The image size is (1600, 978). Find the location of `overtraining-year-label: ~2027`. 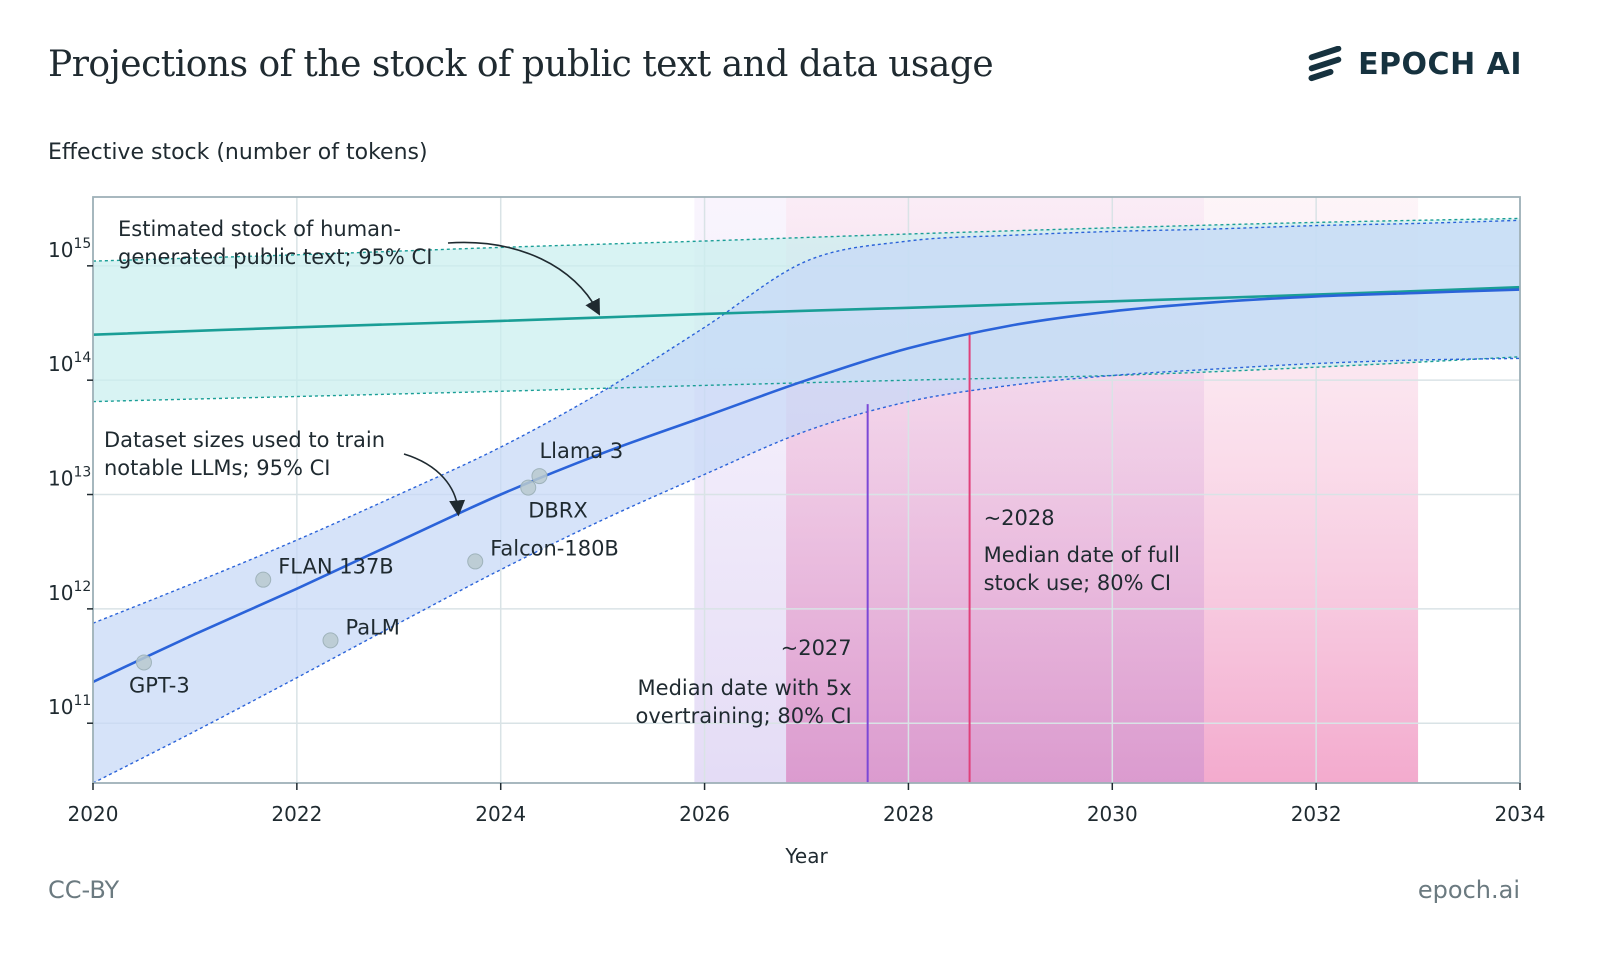

overtraining-year-label: ~2027 is located at coordinates (816, 648).